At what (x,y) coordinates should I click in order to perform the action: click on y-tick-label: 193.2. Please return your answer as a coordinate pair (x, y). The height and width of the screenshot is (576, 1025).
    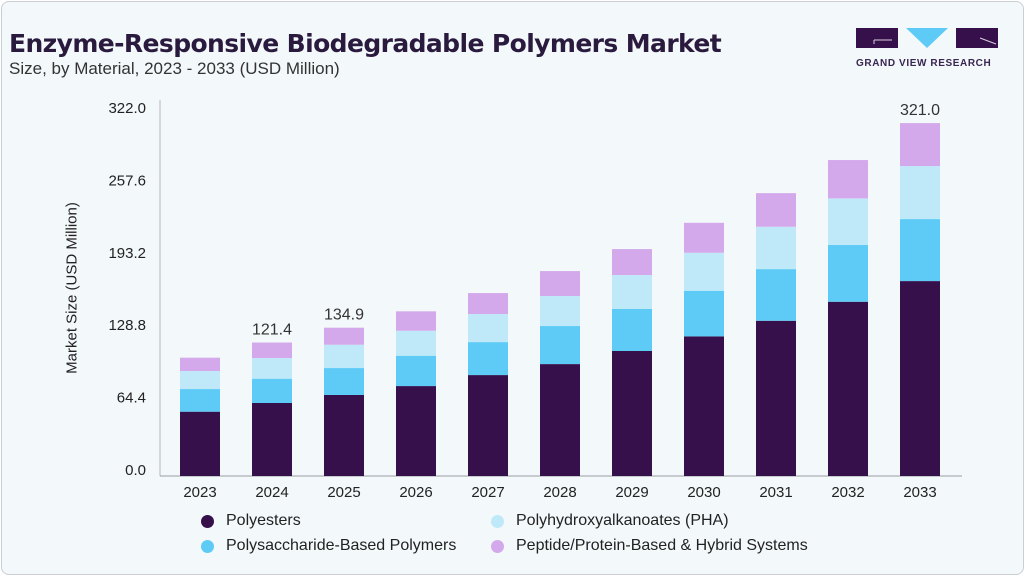
    Looking at the image, I should click on (127, 253).